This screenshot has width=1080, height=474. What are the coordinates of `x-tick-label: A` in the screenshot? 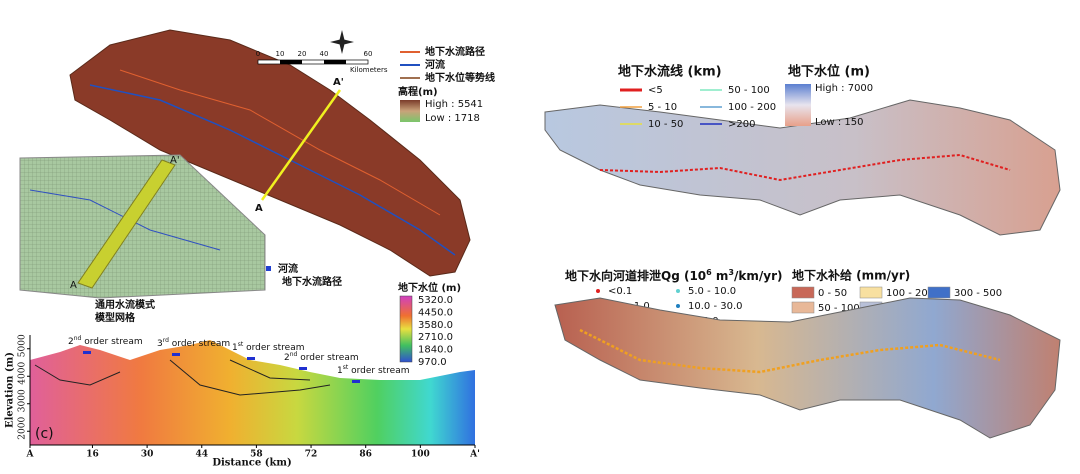 It's located at (30, 455).